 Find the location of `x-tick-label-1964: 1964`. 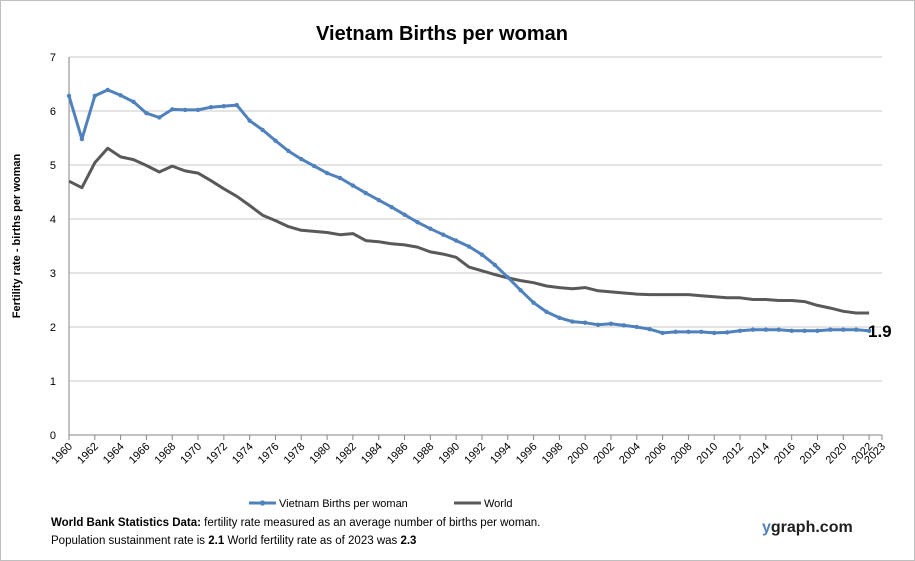

x-tick-label-1964: 1964 is located at coordinates (114, 454).